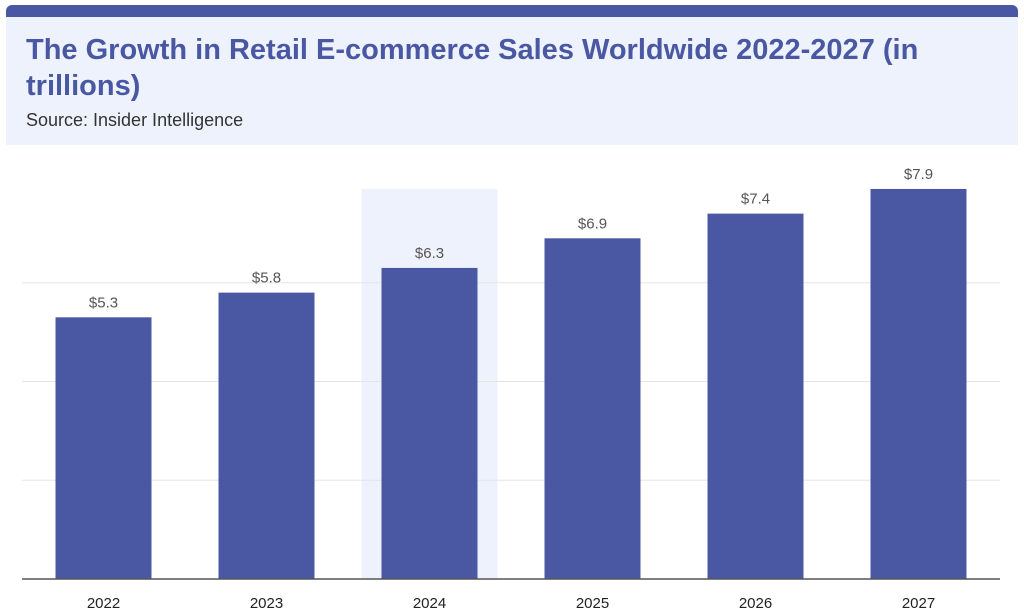 This screenshot has height=616, width=1024. What do you see at coordinates (103, 603) in the screenshot?
I see `x-tick-2022: 2022` at bounding box center [103, 603].